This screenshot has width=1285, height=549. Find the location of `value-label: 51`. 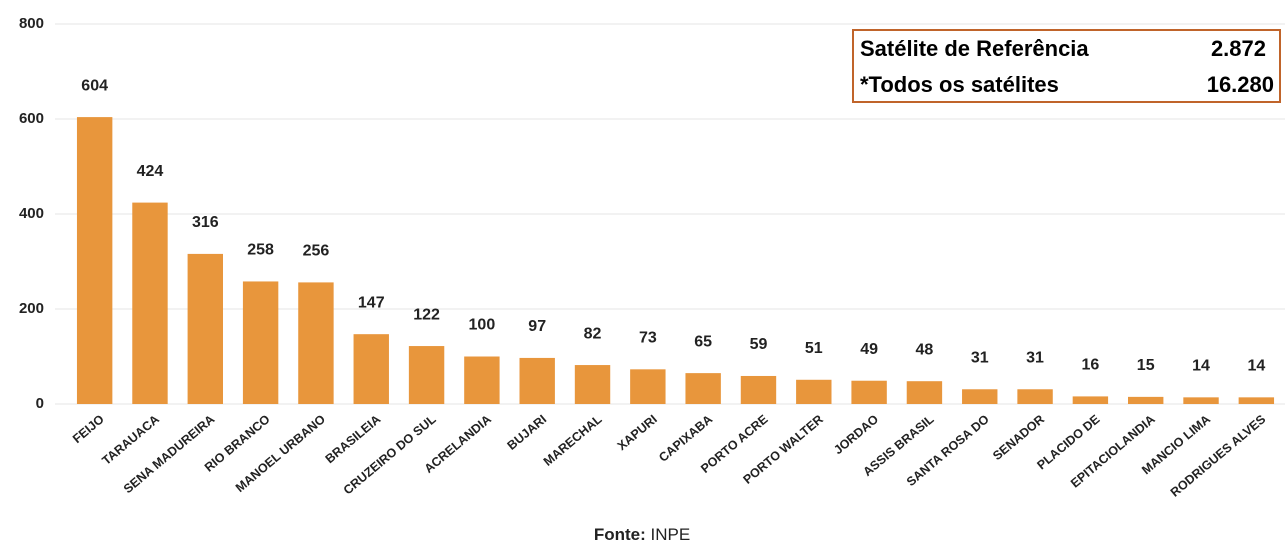

value-label: 51 is located at coordinates (814, 348).